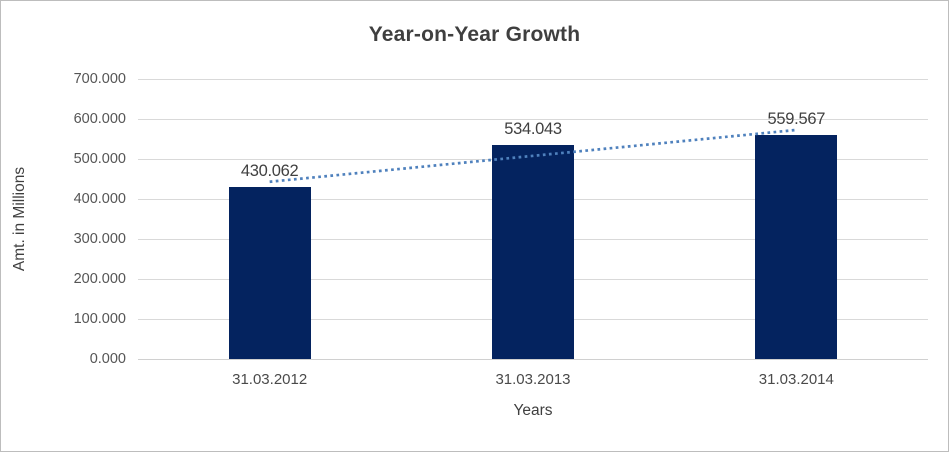  Describe the element at coordinates (99, 199) in the screenshot. I see `y-tick-label: 400.000` at that location.